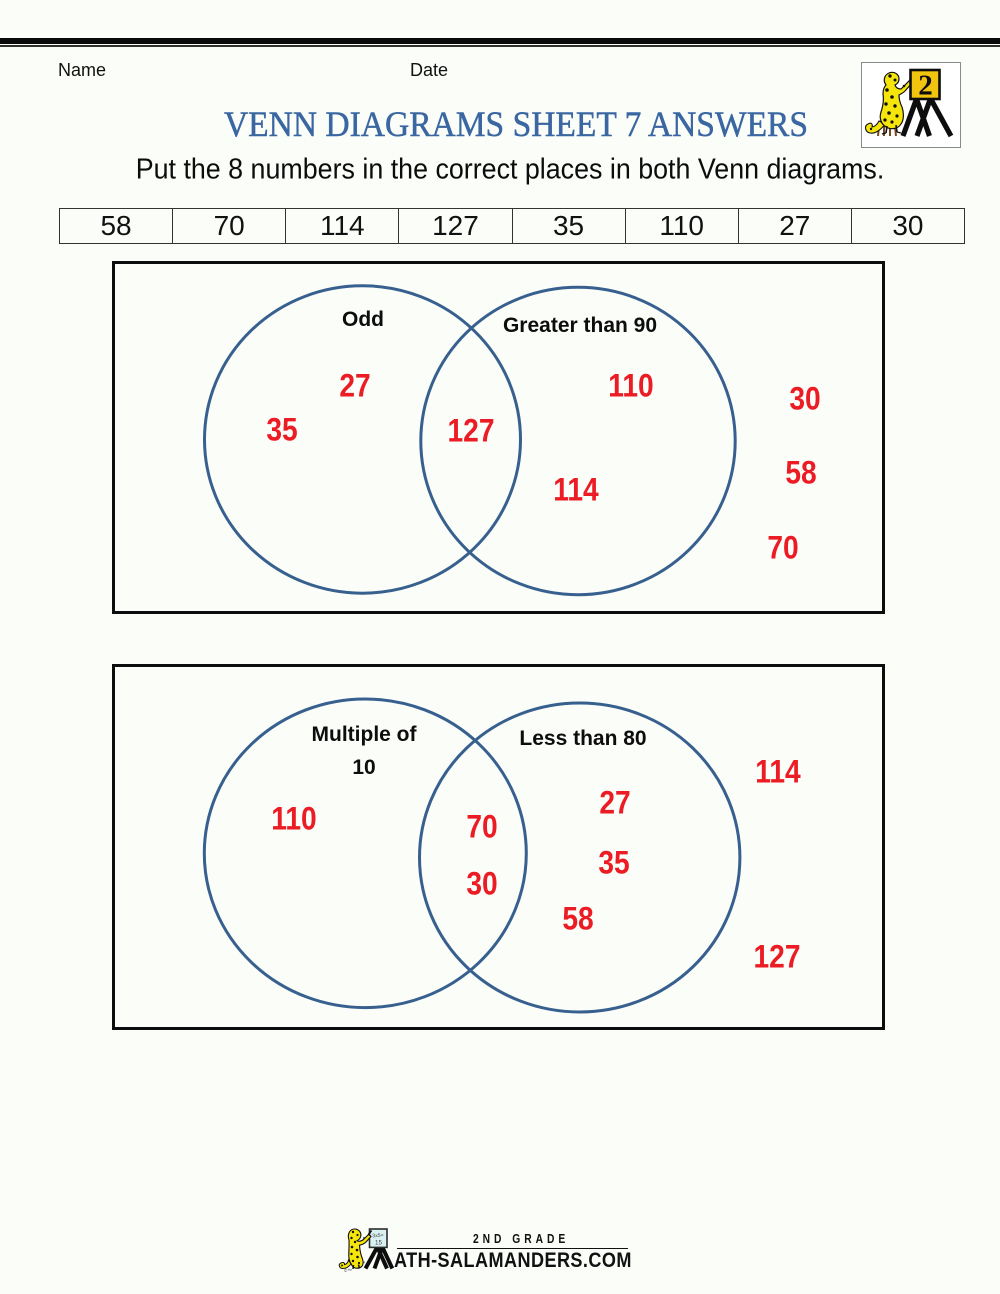 This screenshot has height=1294, width=1000. Describe the element at coordinates (378, 1243) in the screenshot. I see `svg-text: 15` at that location.